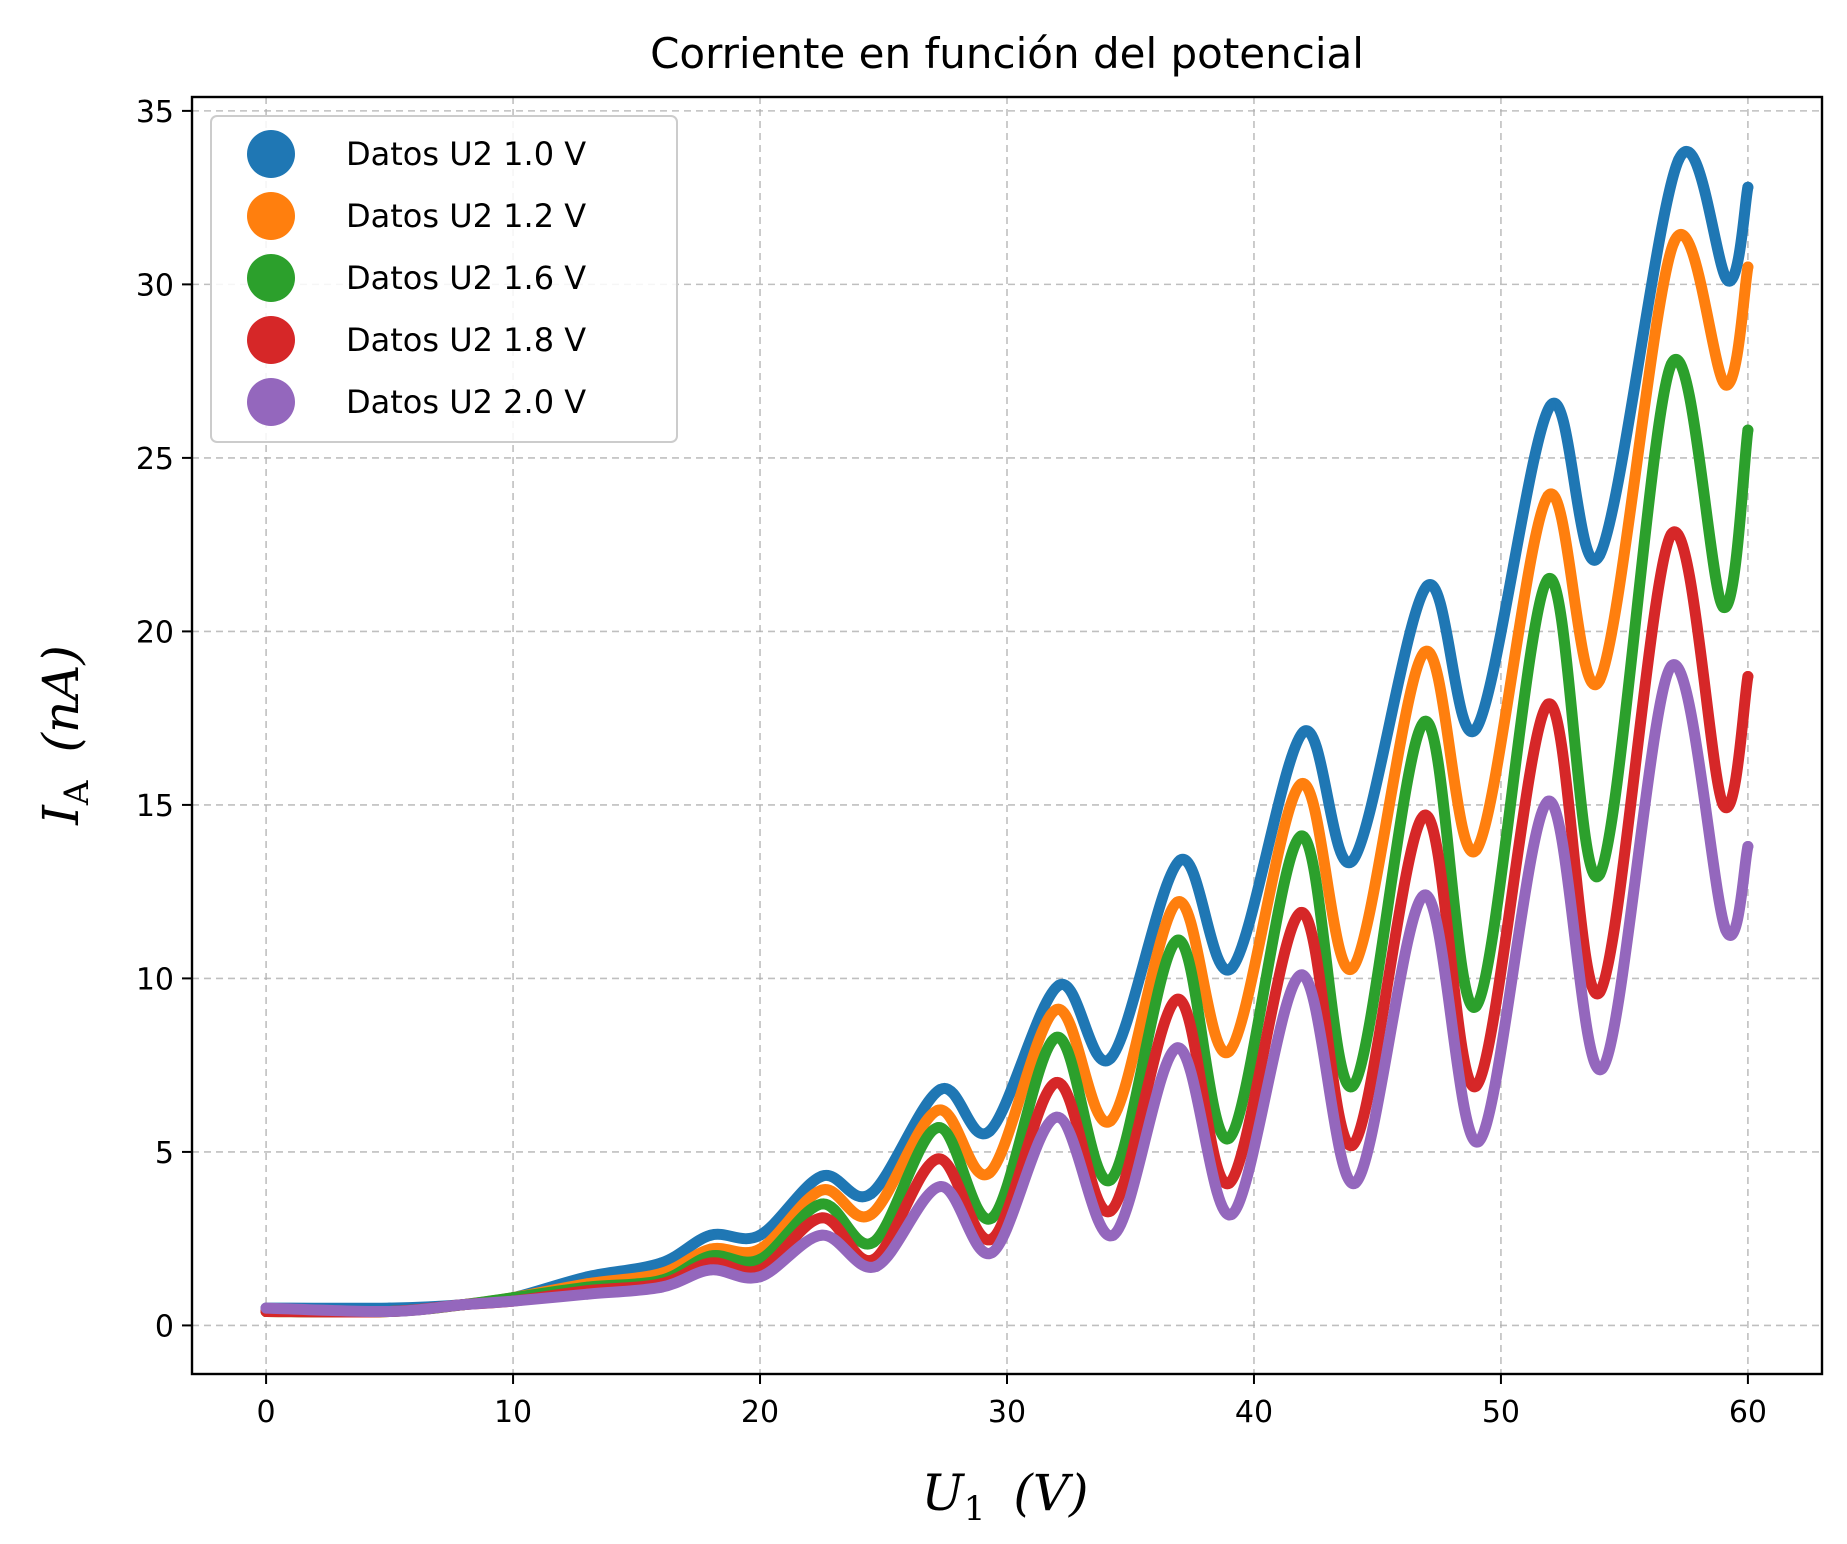 The height and width of the screenshot is (1544, 1847). I want to click on y-axis-label-sub: A, so click(77, 793).